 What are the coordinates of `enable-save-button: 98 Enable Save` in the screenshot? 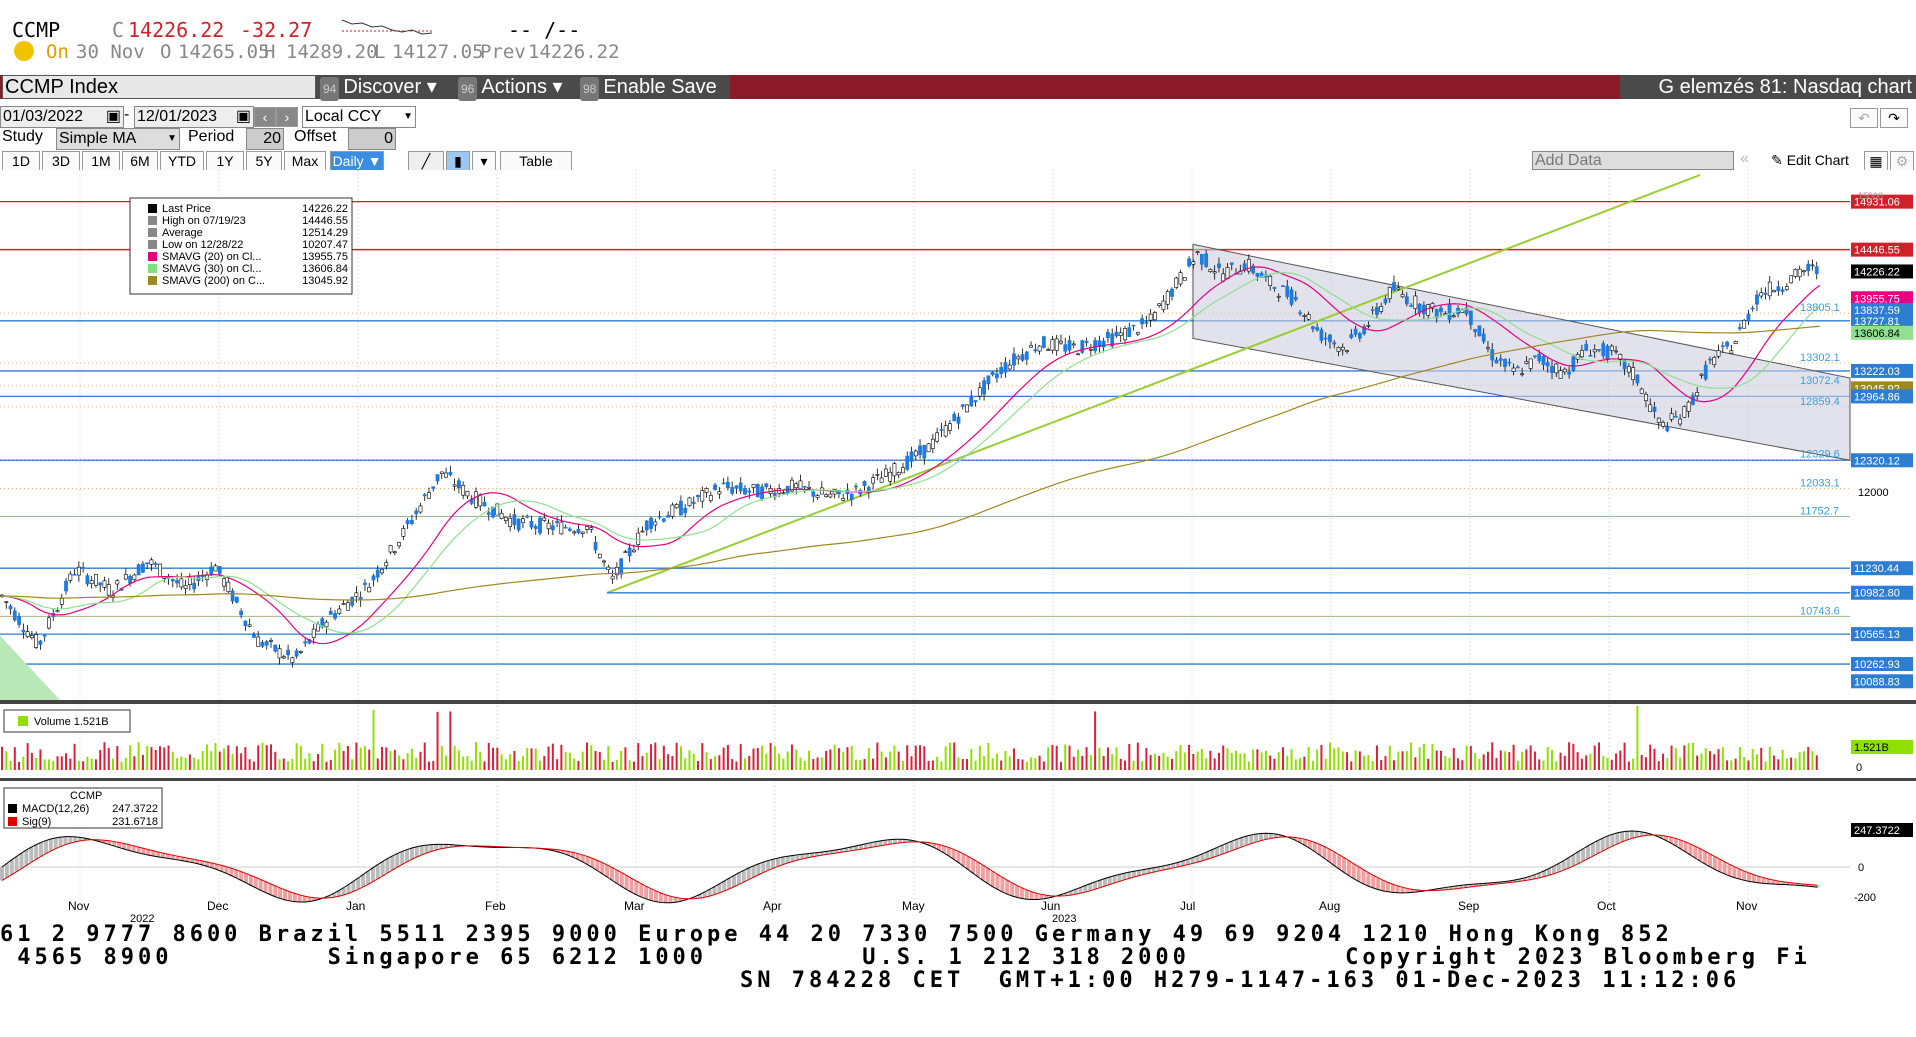 It's located at (653, 88).